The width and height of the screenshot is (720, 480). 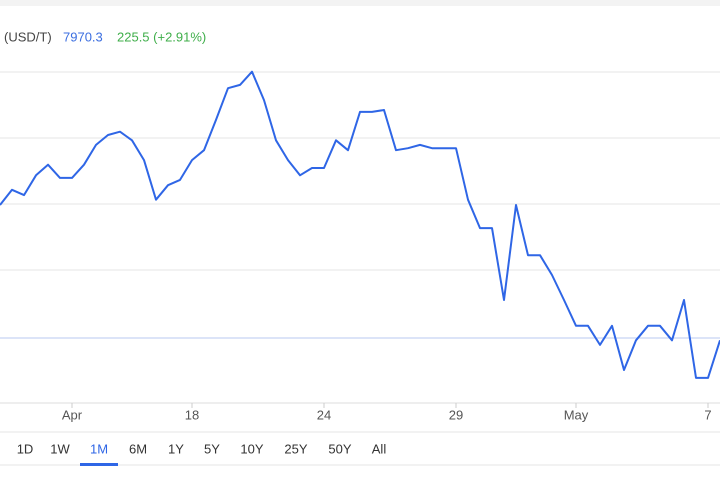 I want to click on range-button: 1D, so click(x=25, y=448).